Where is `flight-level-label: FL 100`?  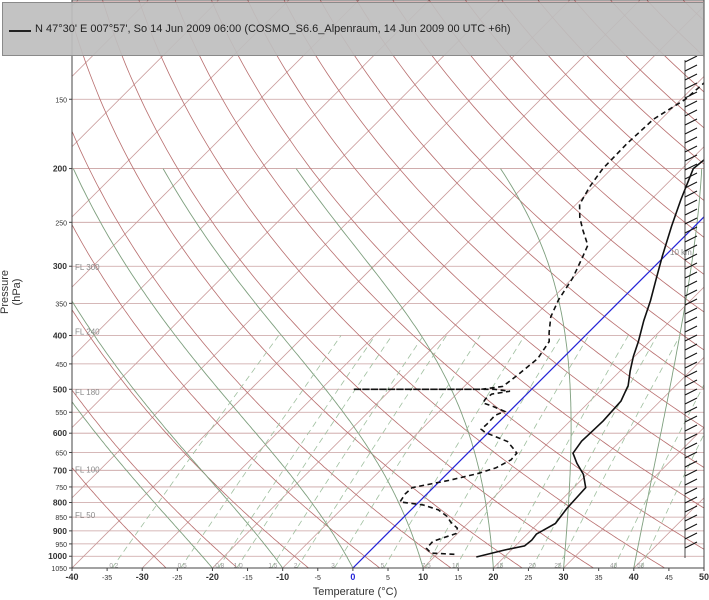
flight-level-label: FL 100 is located at coordinates (87, 469).